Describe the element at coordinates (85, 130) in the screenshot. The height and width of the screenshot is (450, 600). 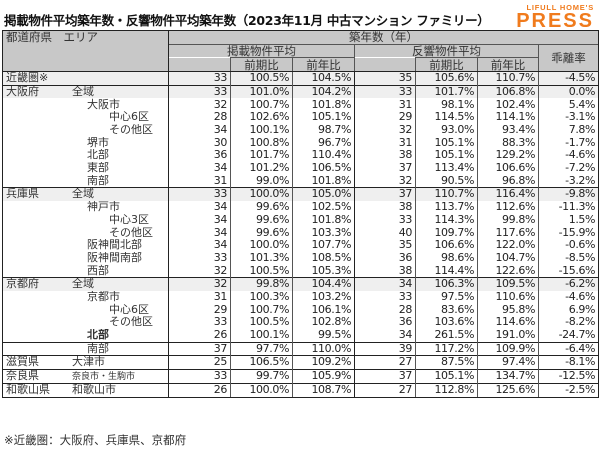
I see `row-label: その他区` at that location.